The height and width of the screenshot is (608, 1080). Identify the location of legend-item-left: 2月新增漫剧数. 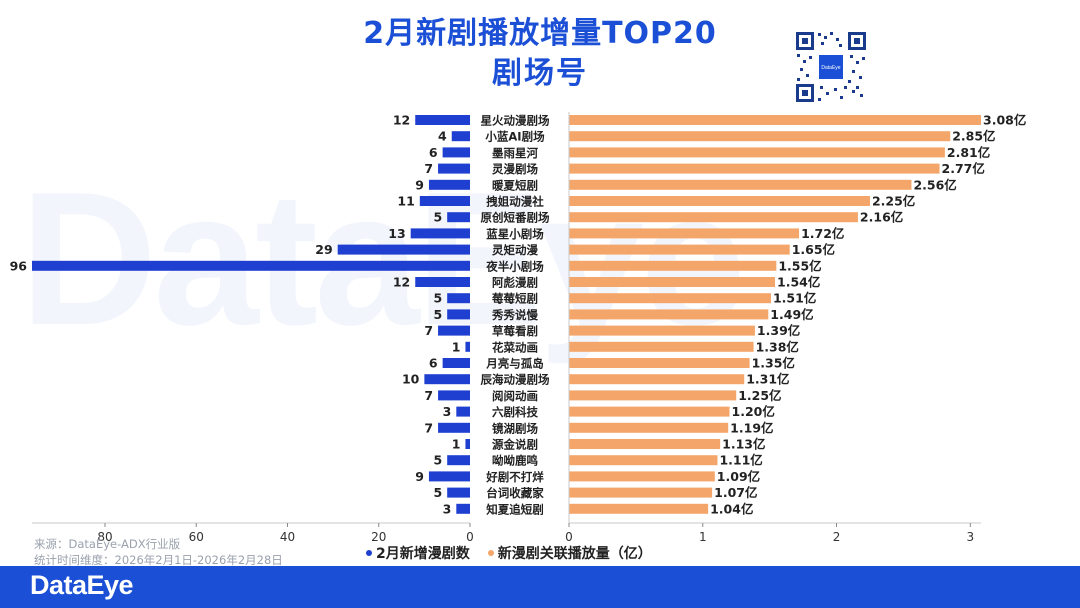
(418, 553).